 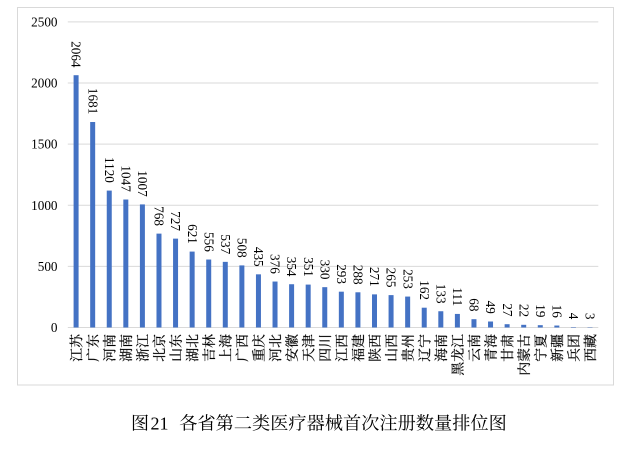 I want to click on svg-text: 1047, so click(x=125, y=178).